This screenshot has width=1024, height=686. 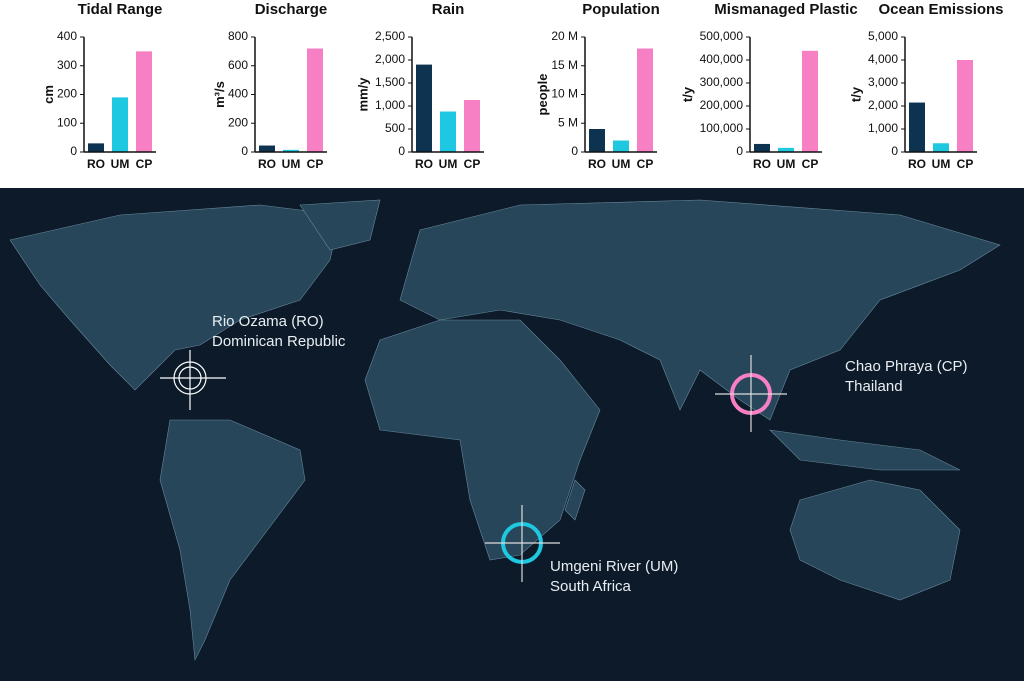 What do you see at coordinates (568, 122) in the screenshot?
I see `y-tick-label: 5 M` at bounding box center [568, 122].